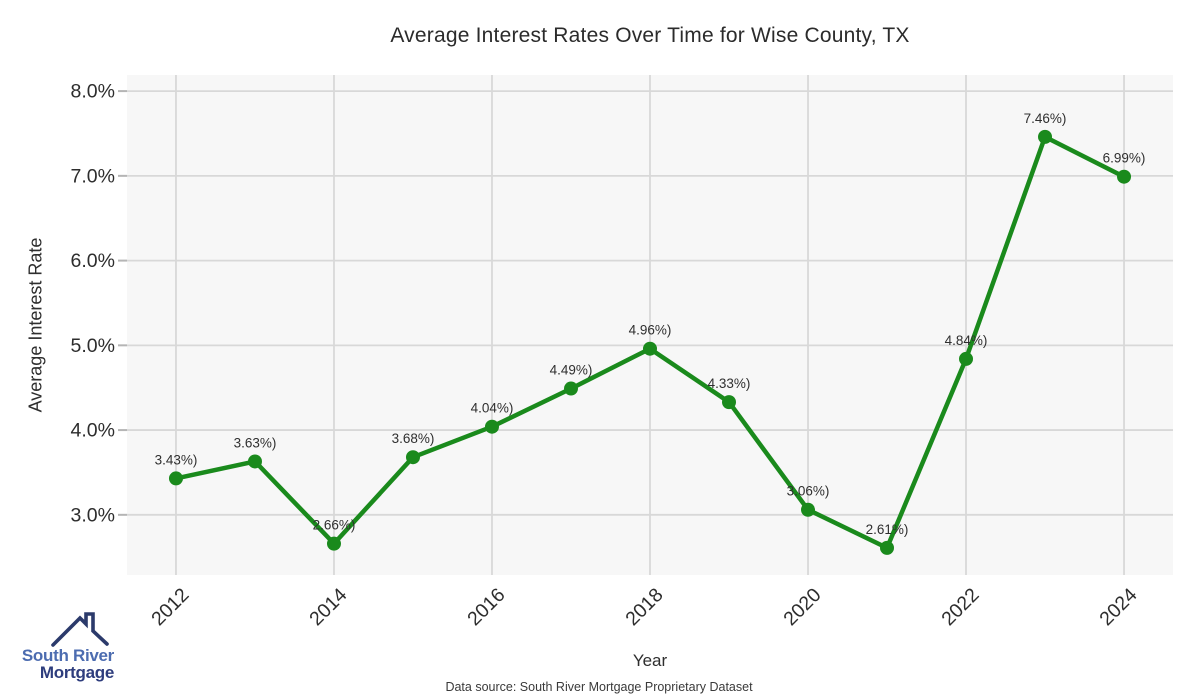 This screenshot has height=700, width=1200. Describe the element at coordinates (93, 261) in the screenshot. I see `y-tick-label: 6.0%` at that location.